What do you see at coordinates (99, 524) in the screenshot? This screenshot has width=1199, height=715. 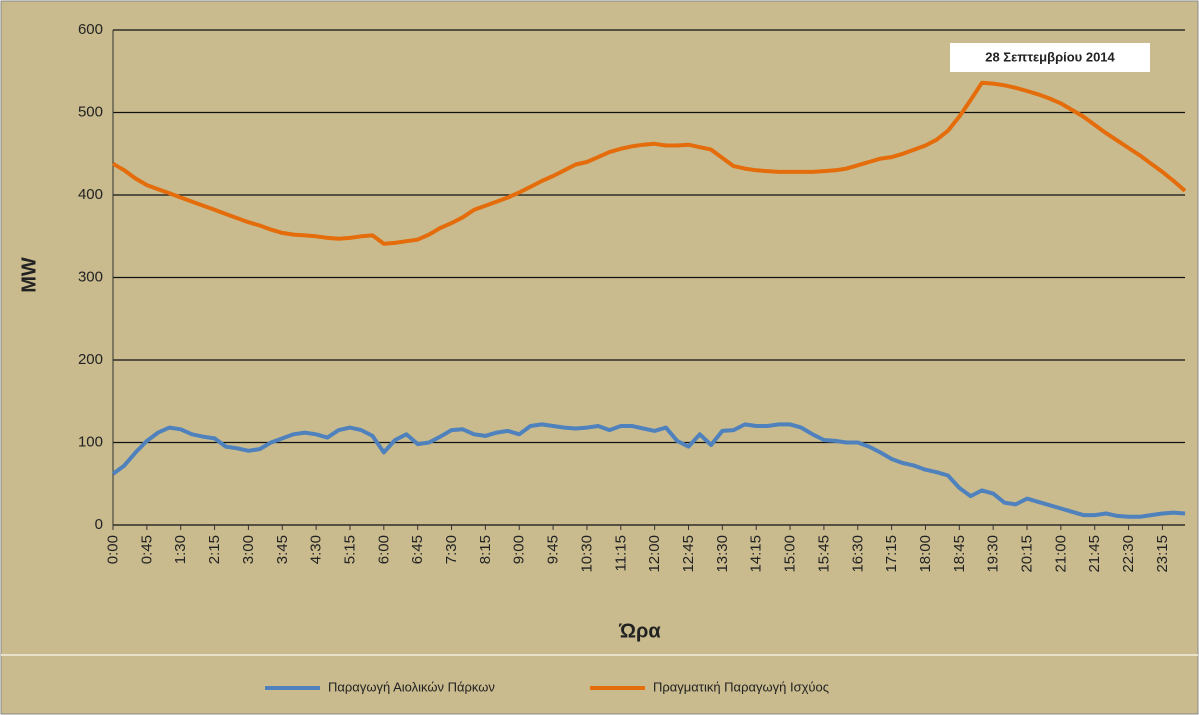 I see `y-tick-label: 0` at bounding box center [99, 524].